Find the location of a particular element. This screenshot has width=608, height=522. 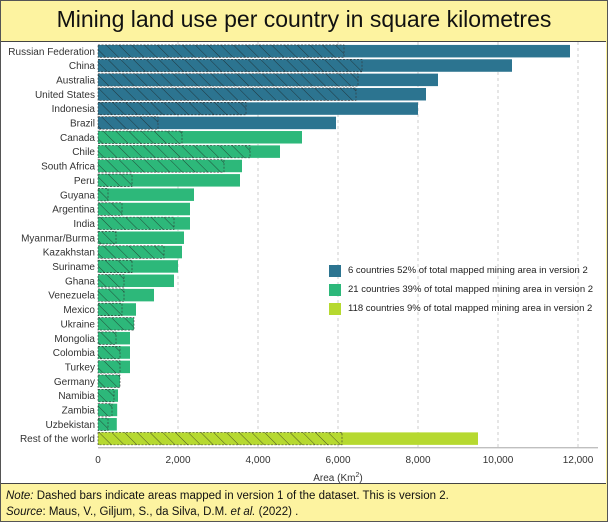

category-label: Australia is located at coordinates (75, 80).